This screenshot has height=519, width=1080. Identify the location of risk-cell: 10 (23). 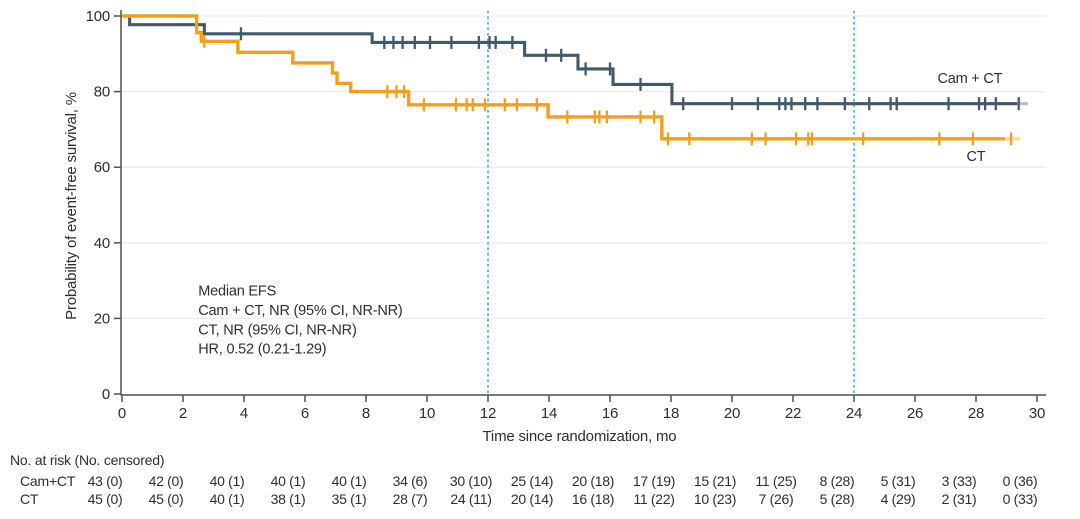
(715, 499).